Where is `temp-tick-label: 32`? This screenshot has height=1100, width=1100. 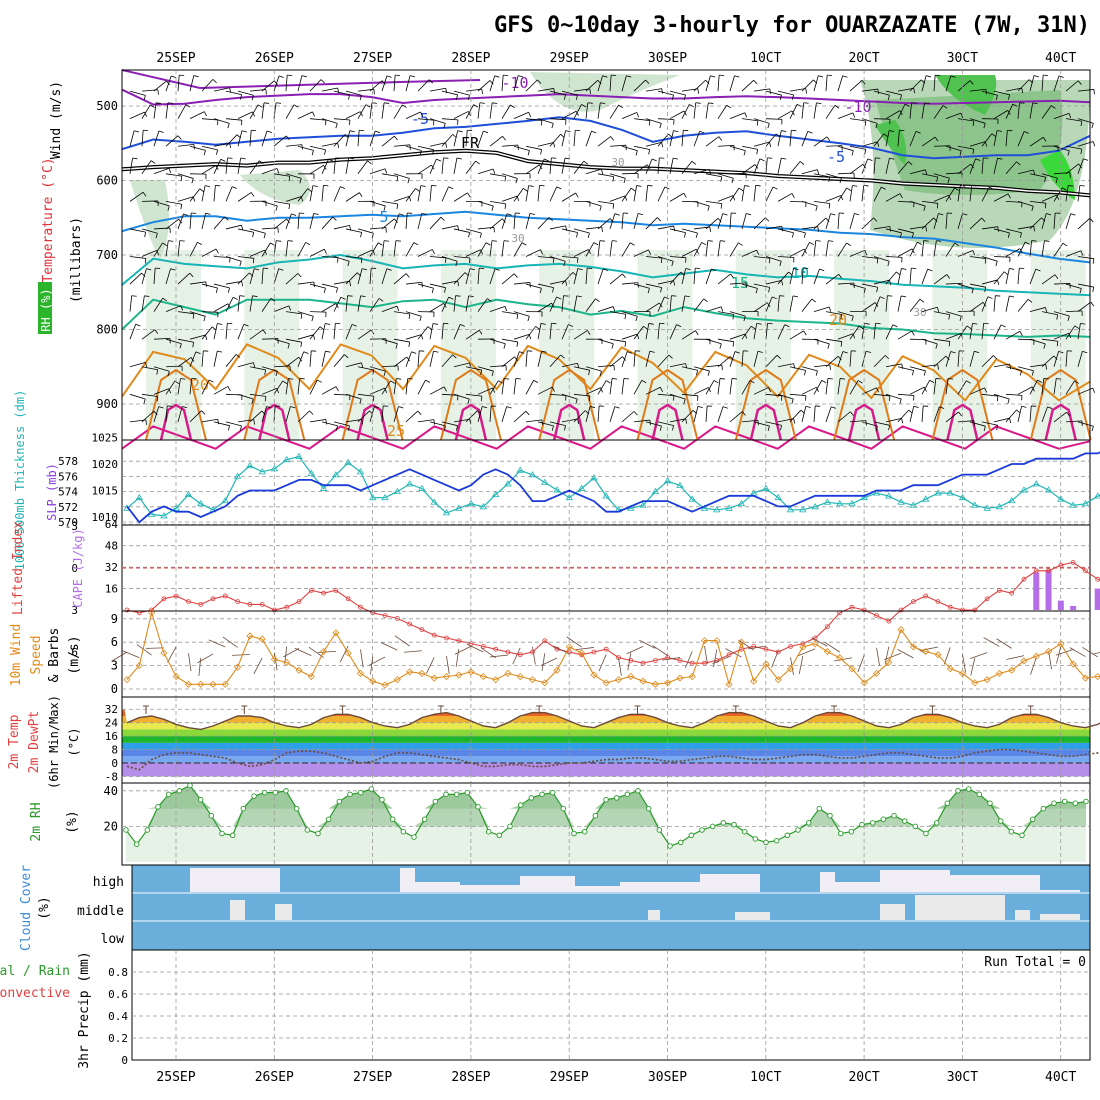
temp-tick-label: 32 is located at coordinates (111, 709).